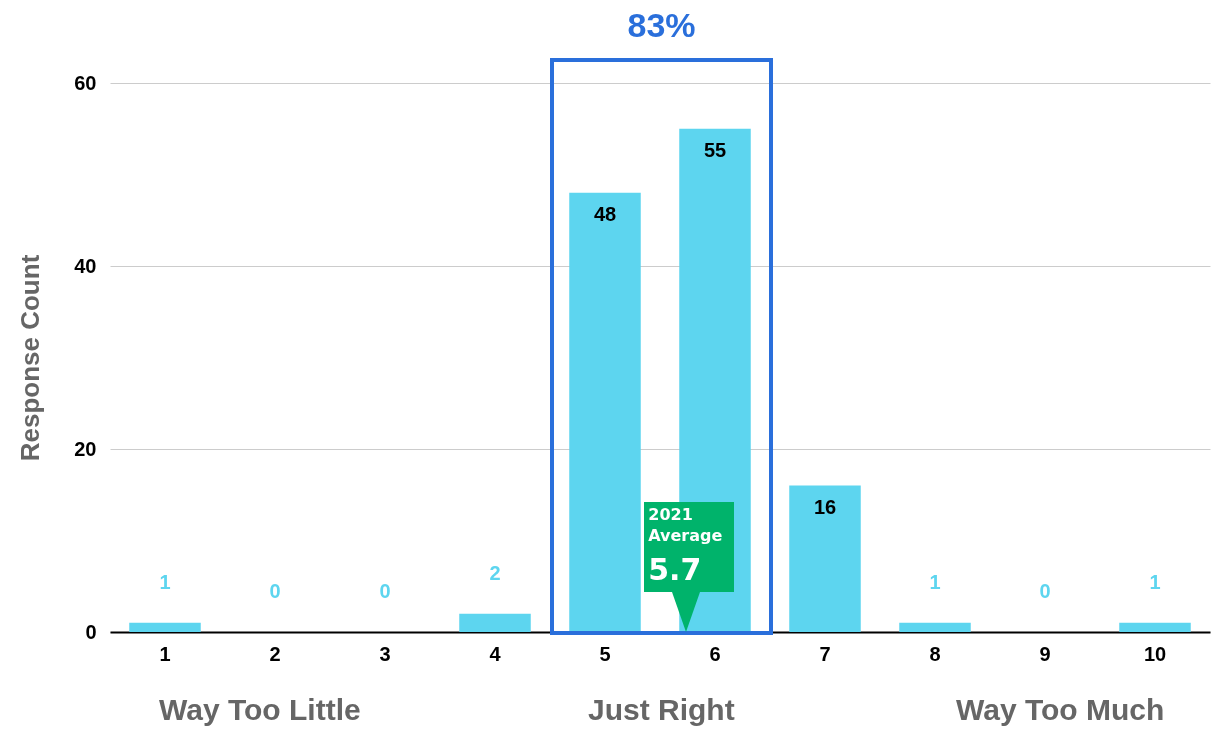 This screenshot has width=1217, height=729. Describe the element at coordinates (30, 358) in the screenshot. I see `y-axis-title: Response Count` at that location.